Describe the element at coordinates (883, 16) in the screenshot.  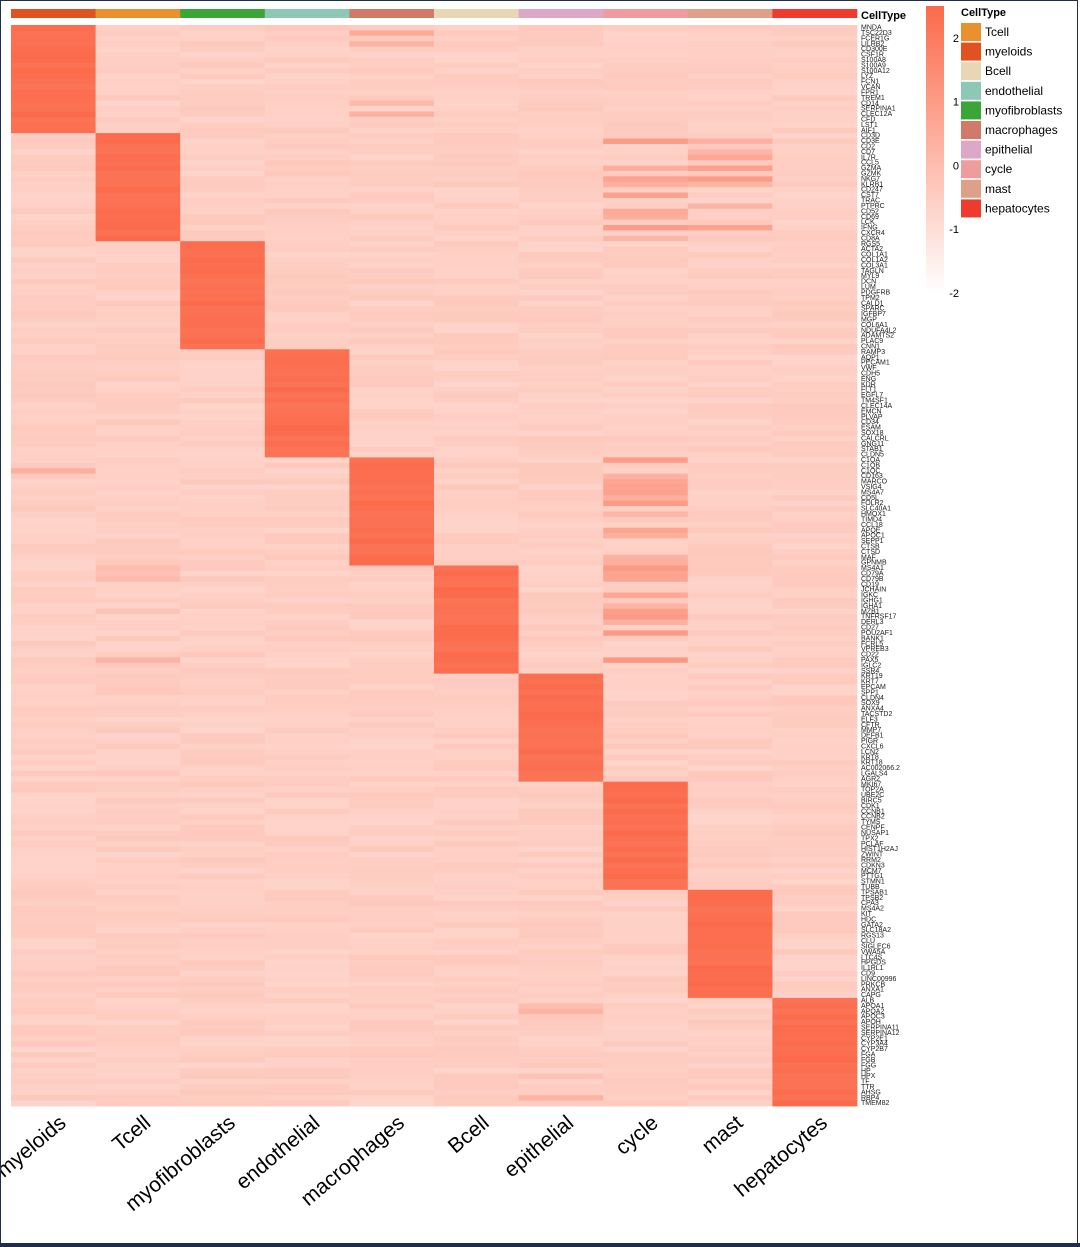
I see `annotation-title: CellType` at that location.